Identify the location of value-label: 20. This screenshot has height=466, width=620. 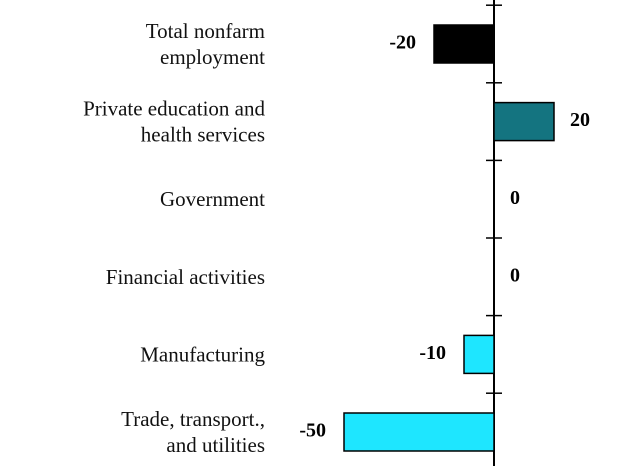
(580, 120).